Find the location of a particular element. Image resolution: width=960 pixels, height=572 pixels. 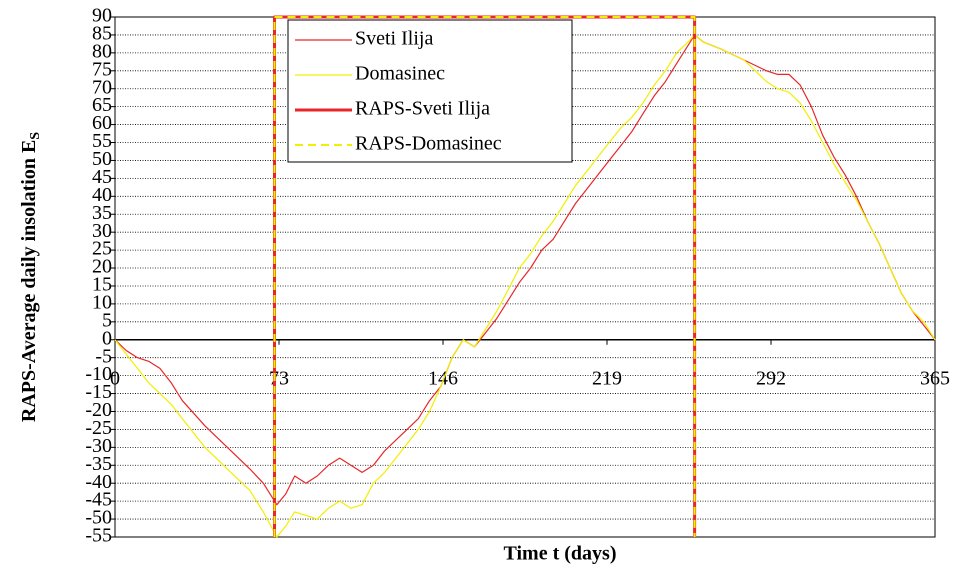

x-tick-label: 73 is located at coordinates (279, 378).